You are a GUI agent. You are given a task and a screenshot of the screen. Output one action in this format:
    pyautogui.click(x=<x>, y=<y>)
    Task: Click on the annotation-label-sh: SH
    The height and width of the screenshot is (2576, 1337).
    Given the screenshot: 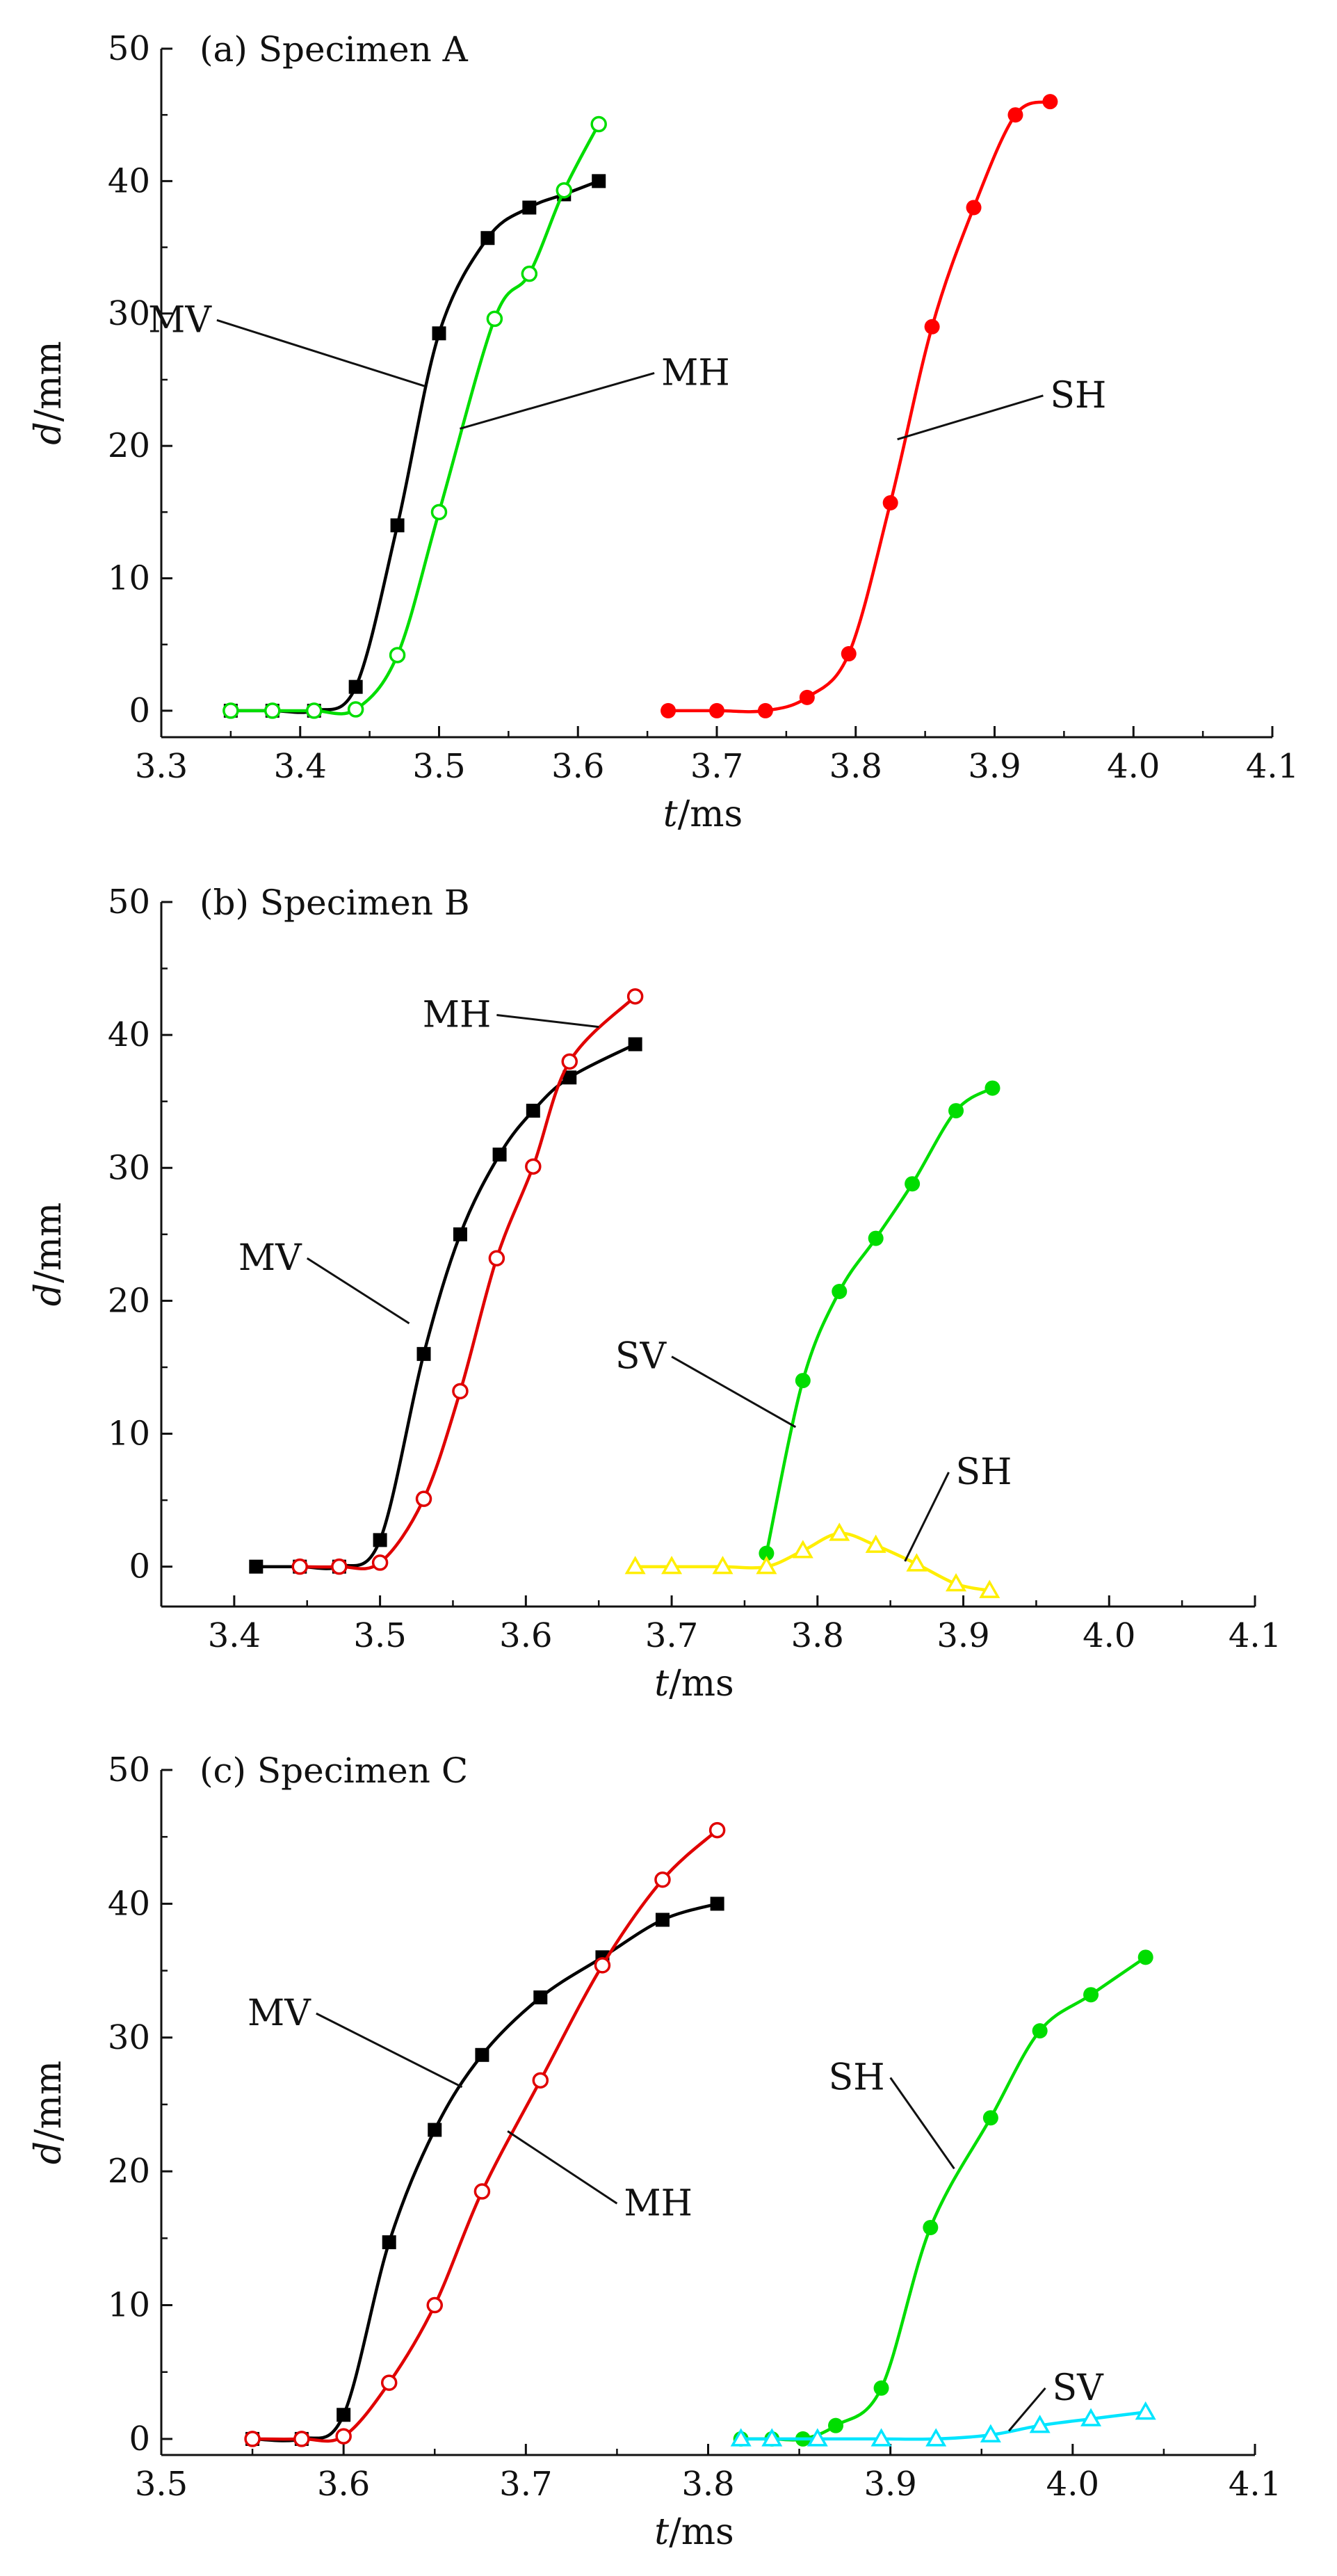 What is the action you would take?
    pyautogui.click(x=857, y=2077)
    